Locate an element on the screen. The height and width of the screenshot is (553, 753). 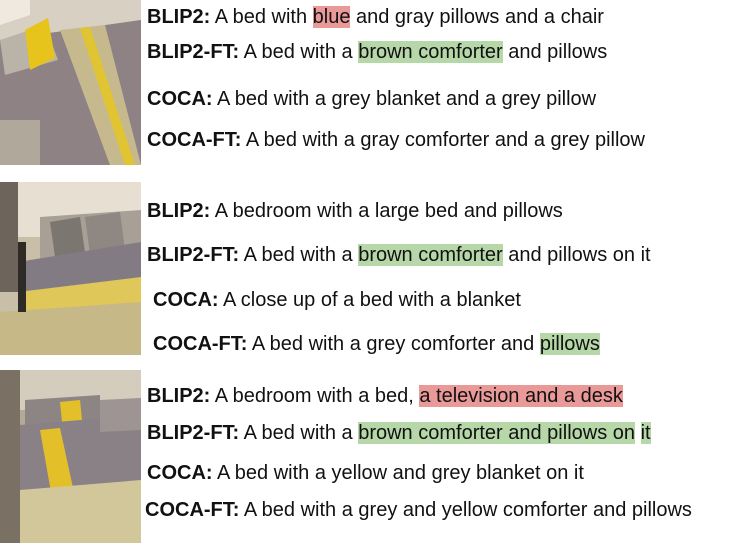
highlight-incorrect: blue is located at coordinates (331, 17).